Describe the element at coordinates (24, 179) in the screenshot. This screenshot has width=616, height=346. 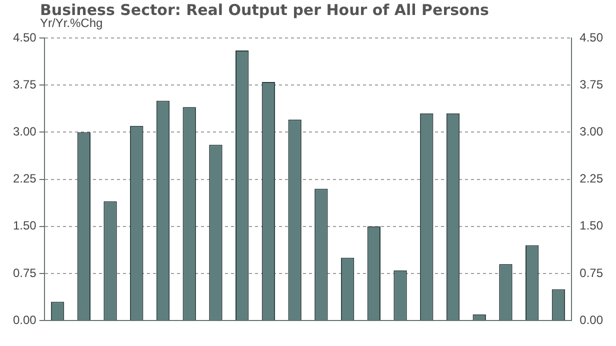
I see `y-tick-label: 2.25` at that location.